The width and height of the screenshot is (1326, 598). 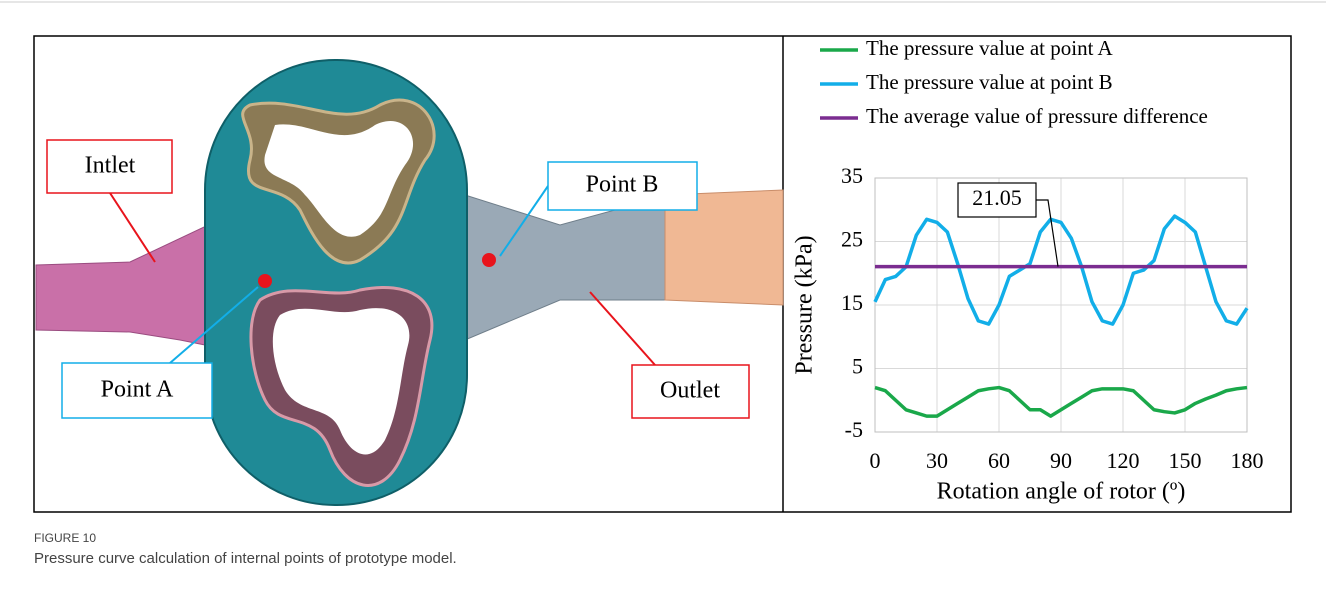 I want to click on outlet-extension, so click(x=724, y=247).